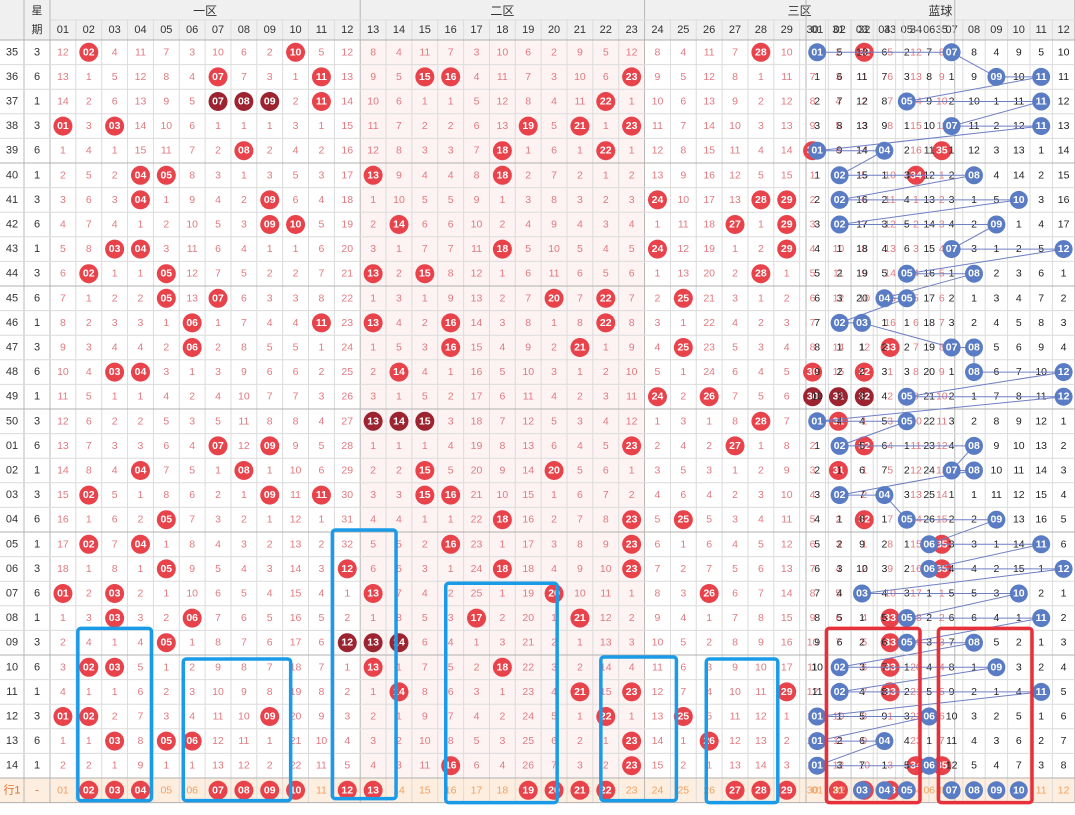 Image resolution: width=1075 pixels, height=815 pixels. What do you see at coordinates (166, 397) in the screenshot?
I see `red-miss-count: 4` at bounding box center [166, 397].